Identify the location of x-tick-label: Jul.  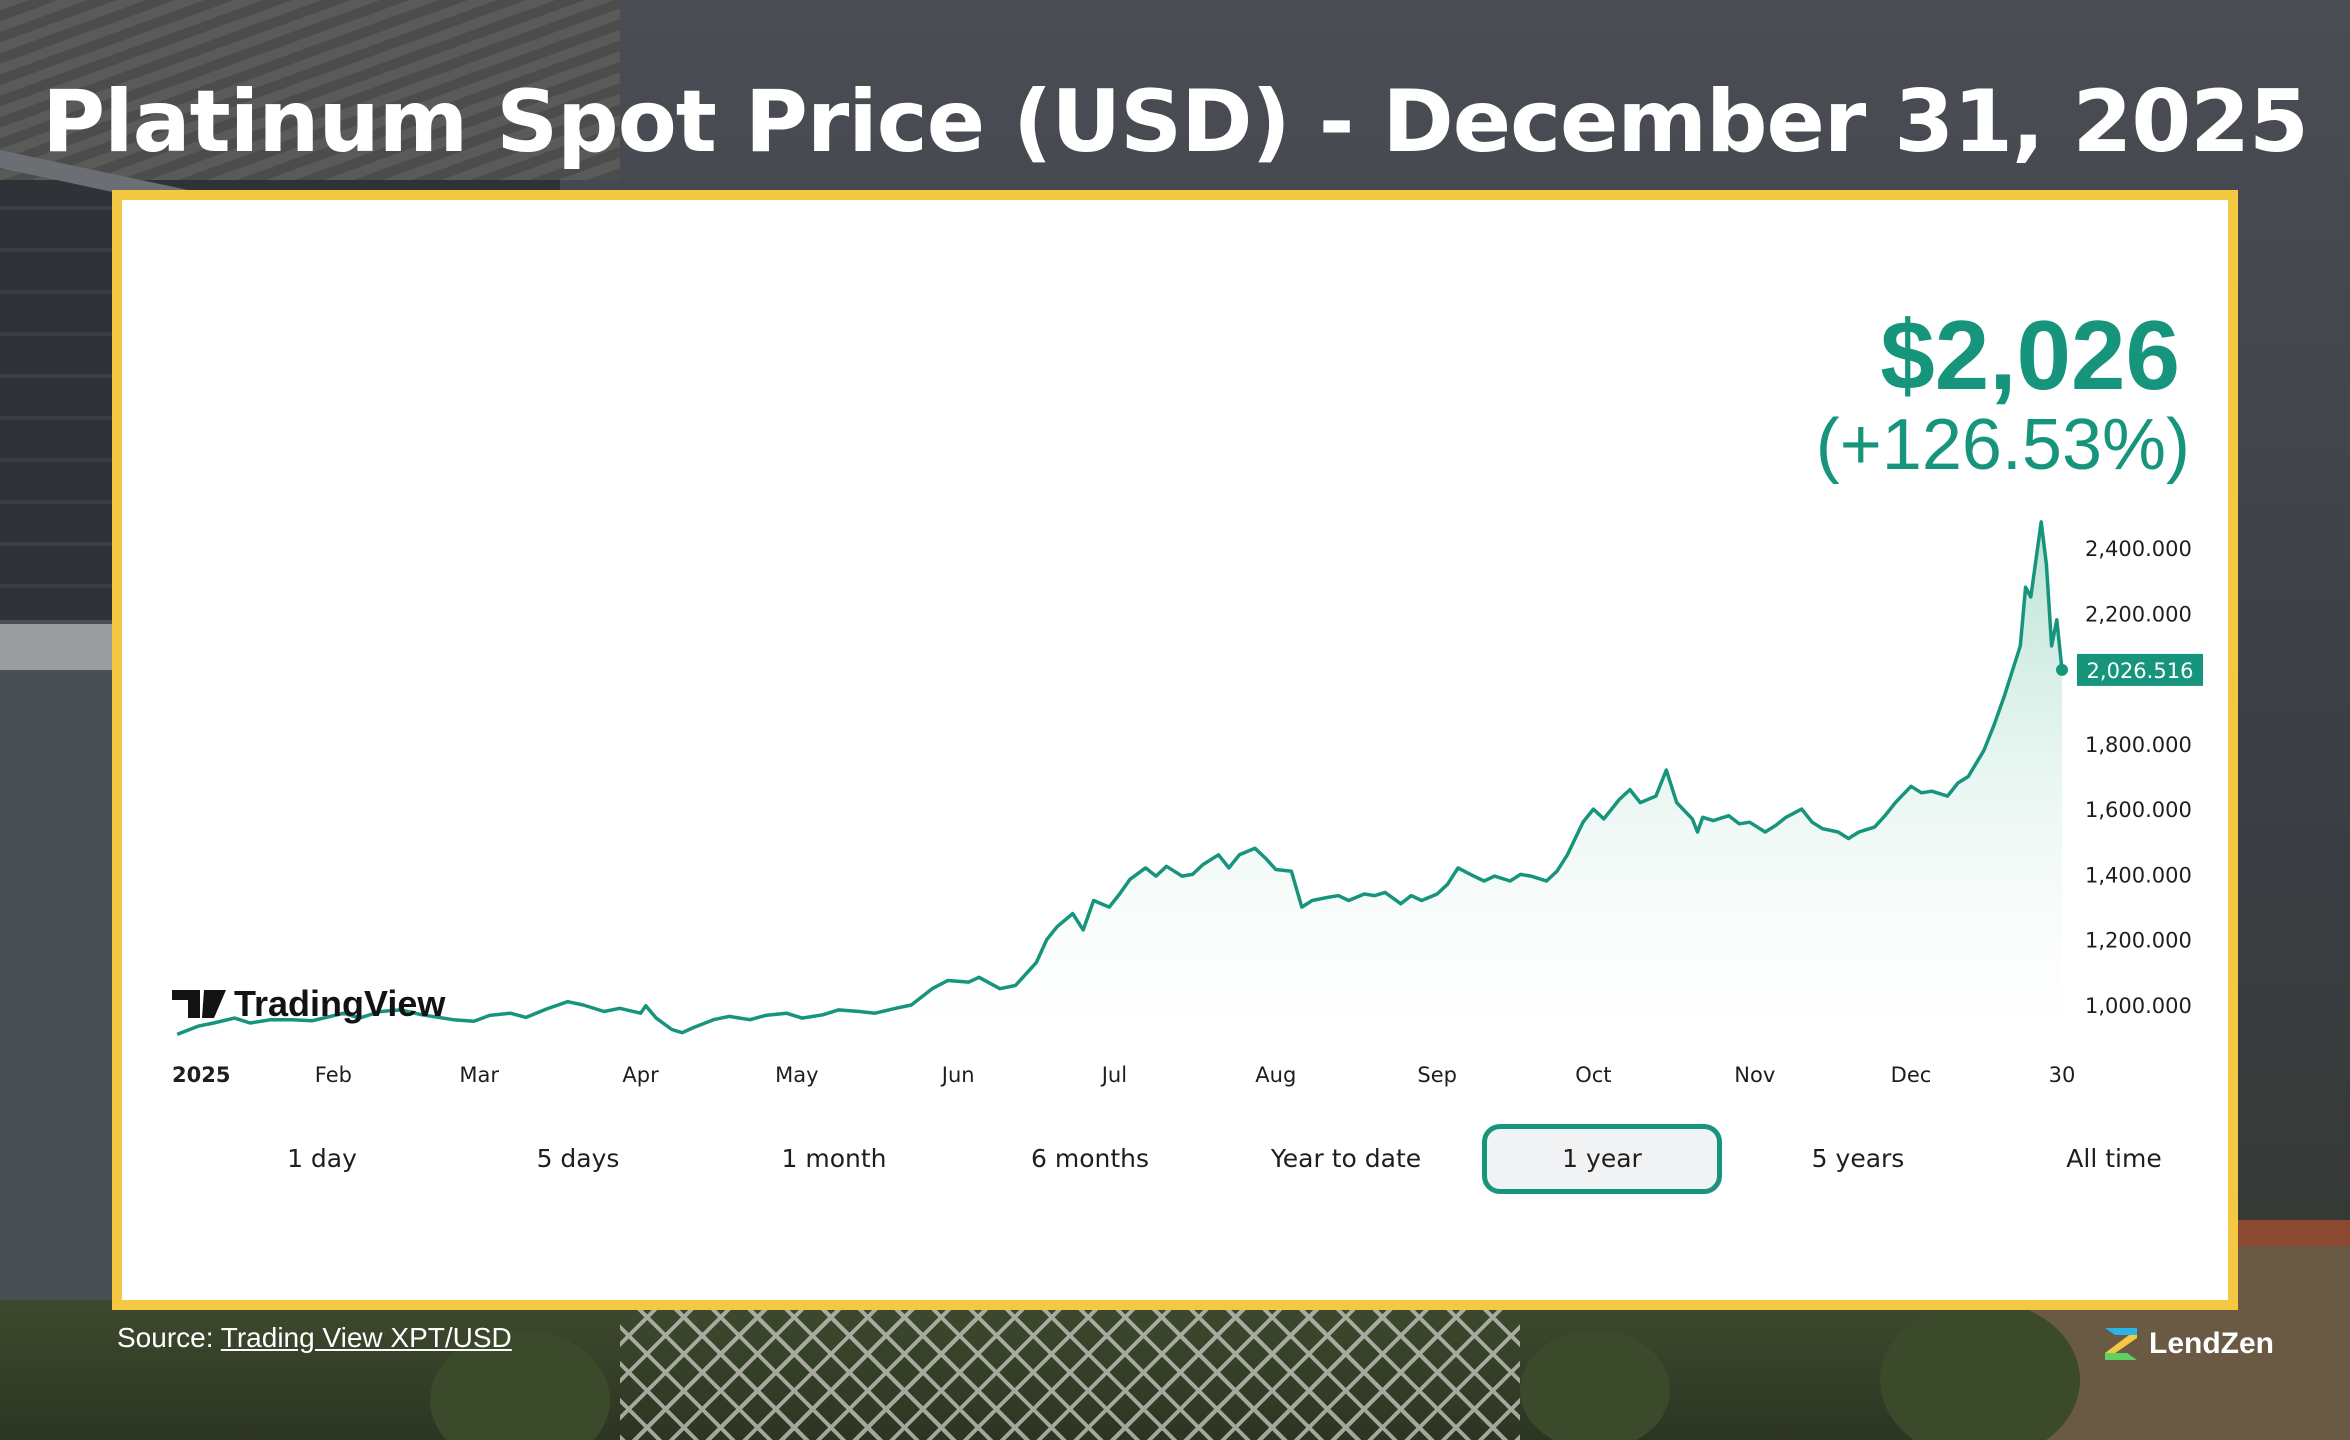
(1113, 1075).